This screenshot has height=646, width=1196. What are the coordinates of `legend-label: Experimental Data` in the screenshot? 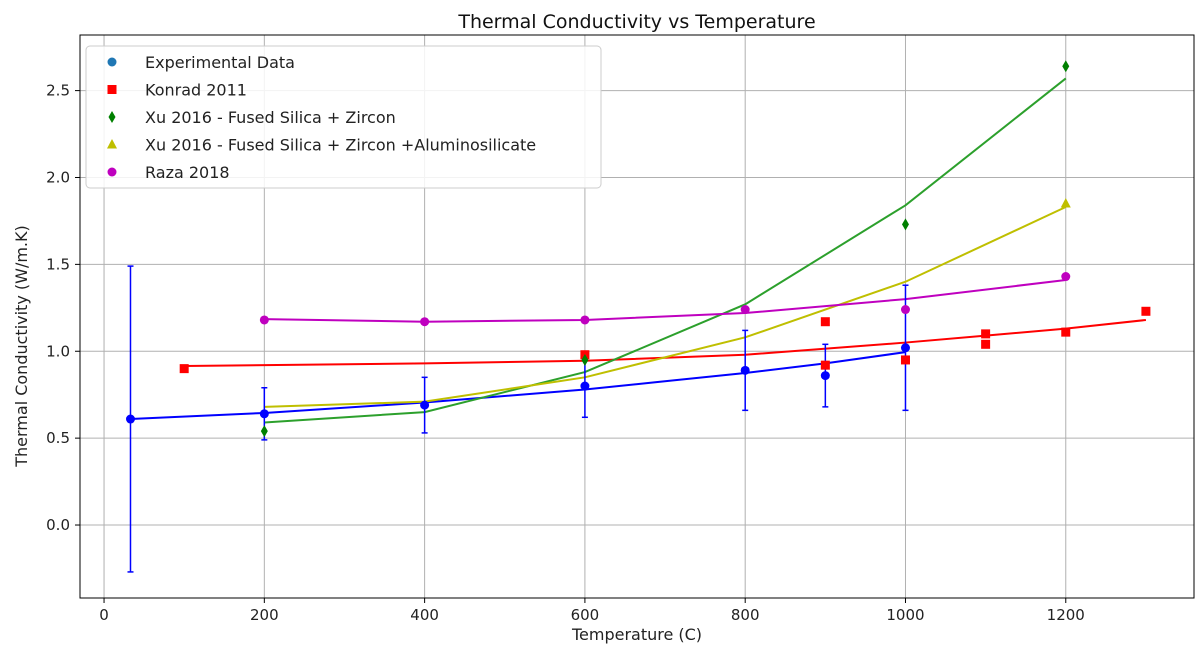 It's located at (220, 62).